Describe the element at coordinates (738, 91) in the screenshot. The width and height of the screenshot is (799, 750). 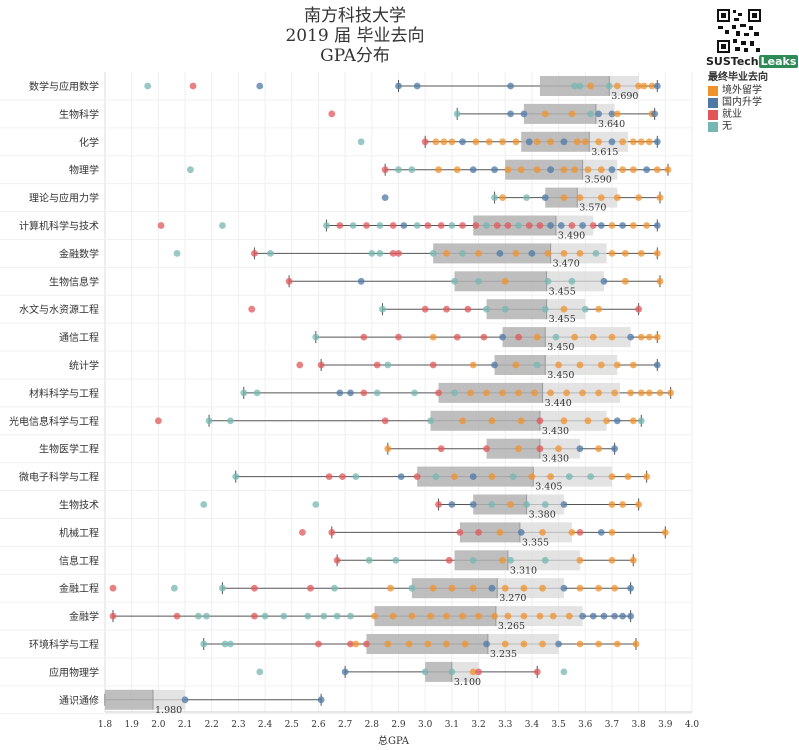
I see `legend-item-abroad: 境外留学` at that location.